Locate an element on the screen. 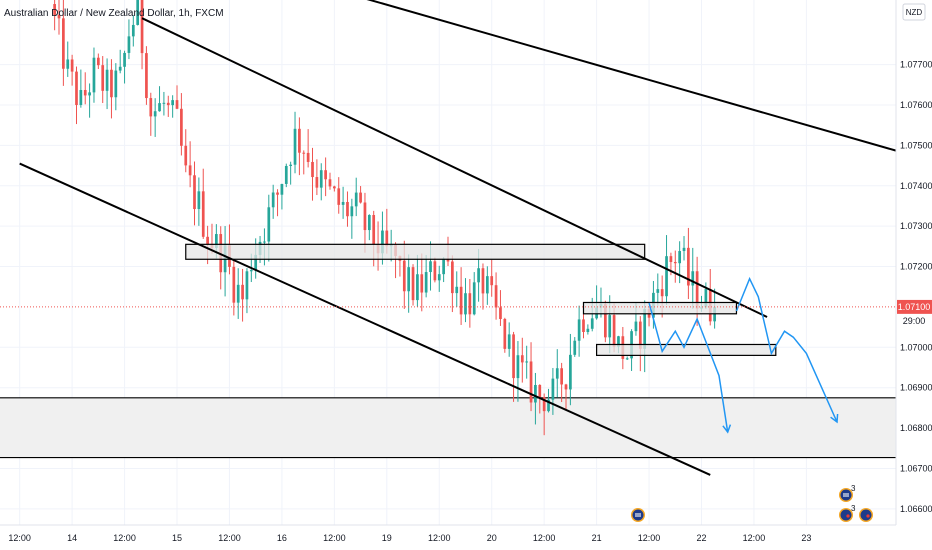  price-axis is located at coordinates (914, 275).